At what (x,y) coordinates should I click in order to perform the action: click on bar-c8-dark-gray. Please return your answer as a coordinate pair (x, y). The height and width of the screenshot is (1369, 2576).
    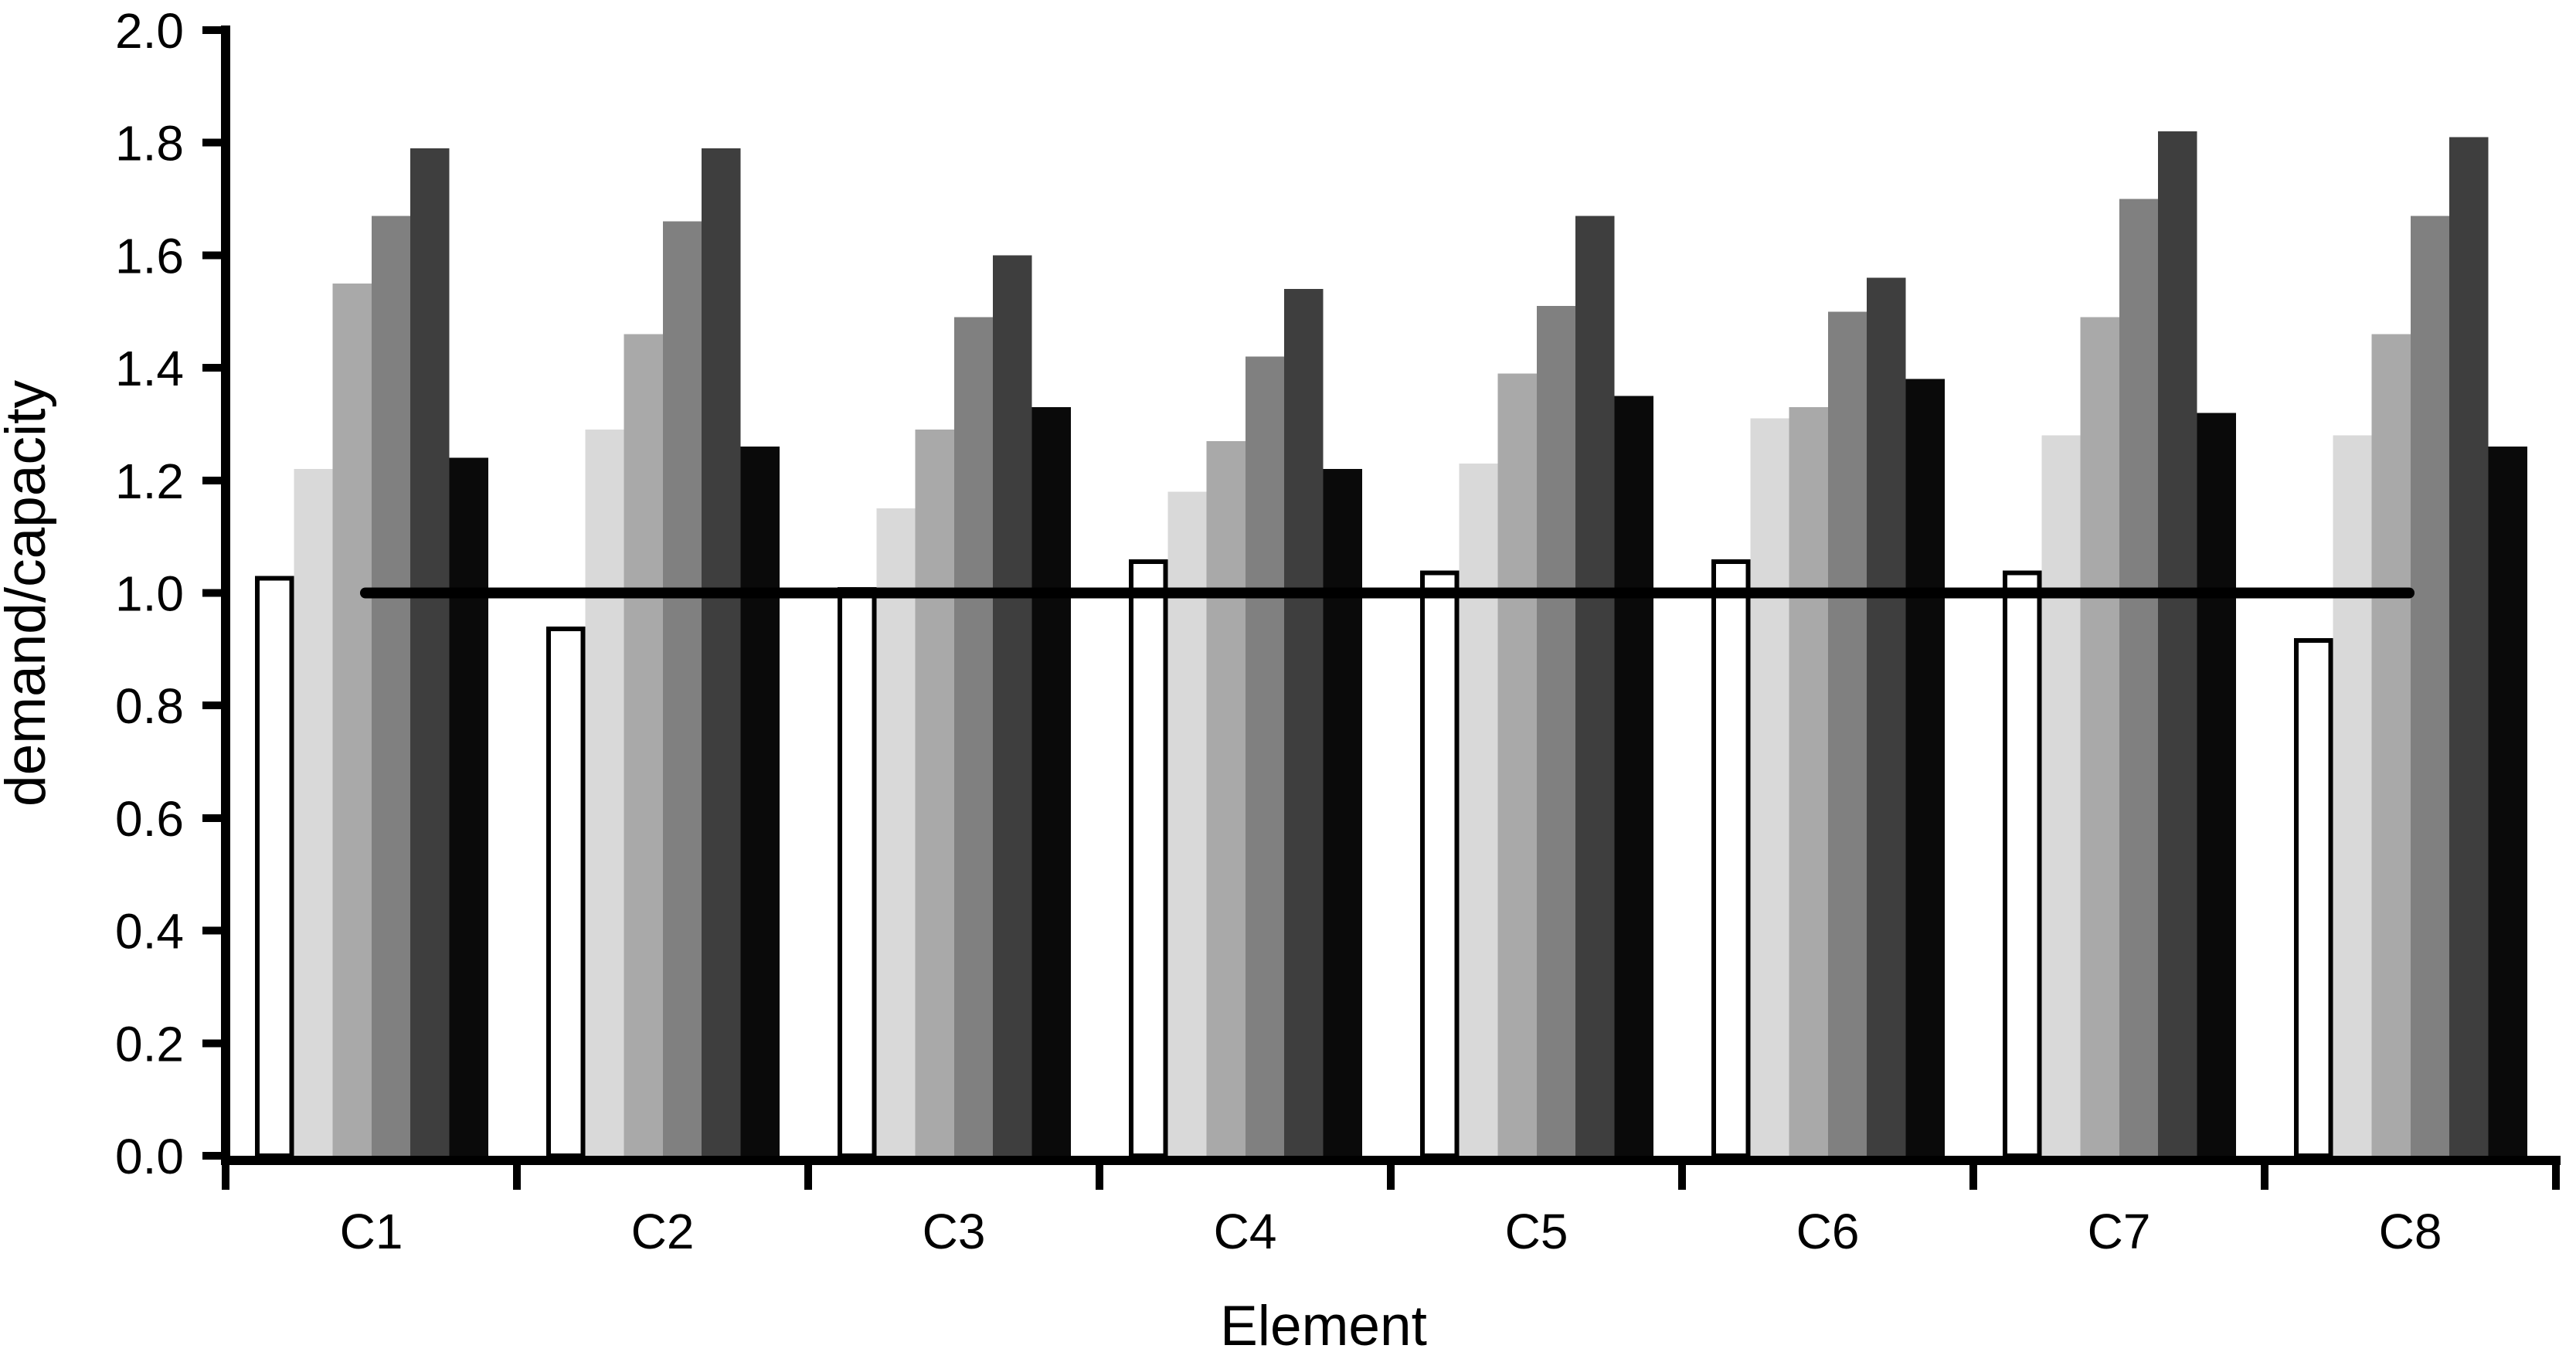
    Looking at the image, I should click on (2469, 646).